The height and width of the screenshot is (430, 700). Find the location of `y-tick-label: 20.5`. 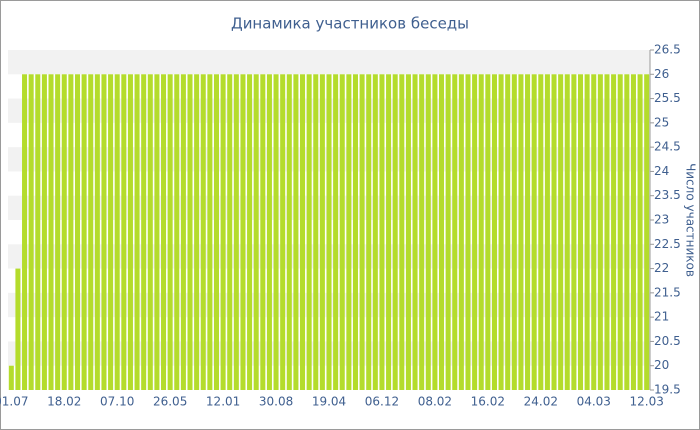

y-tick-label: 20.5 is located at coordinates (667, 341).